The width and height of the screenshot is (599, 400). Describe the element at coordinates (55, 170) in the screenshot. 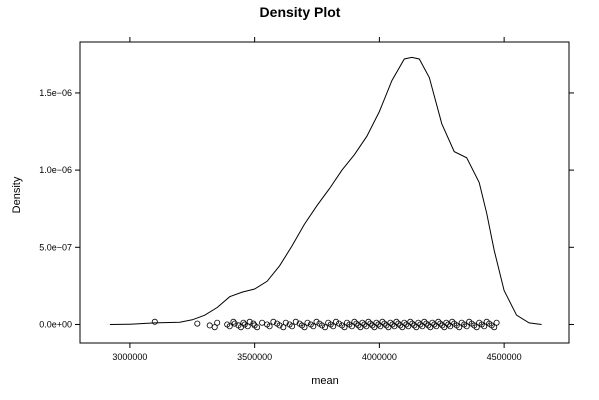

I see `y-tick-label: 1.0e−06` at that location.